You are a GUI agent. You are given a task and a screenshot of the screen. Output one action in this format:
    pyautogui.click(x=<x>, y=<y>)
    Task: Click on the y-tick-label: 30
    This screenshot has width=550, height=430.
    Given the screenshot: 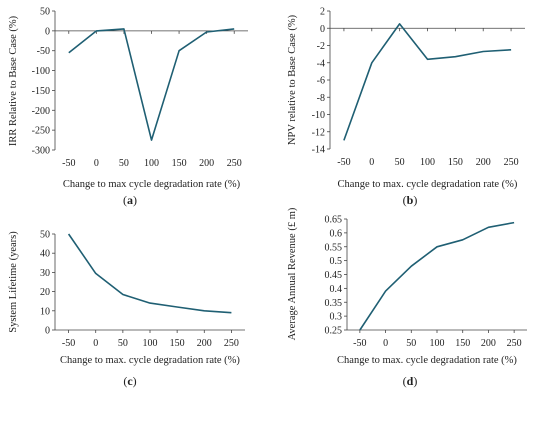 What is the action you would take?
    pyautogui.click(x=45, y=273)
    